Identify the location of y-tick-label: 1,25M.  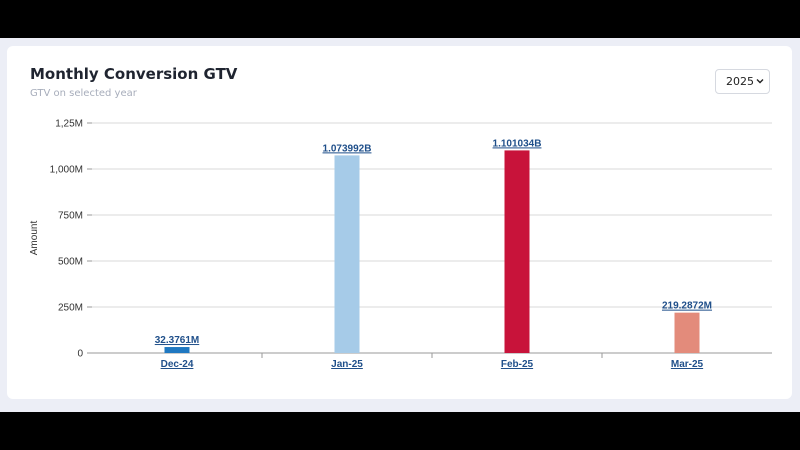
(69, 124).